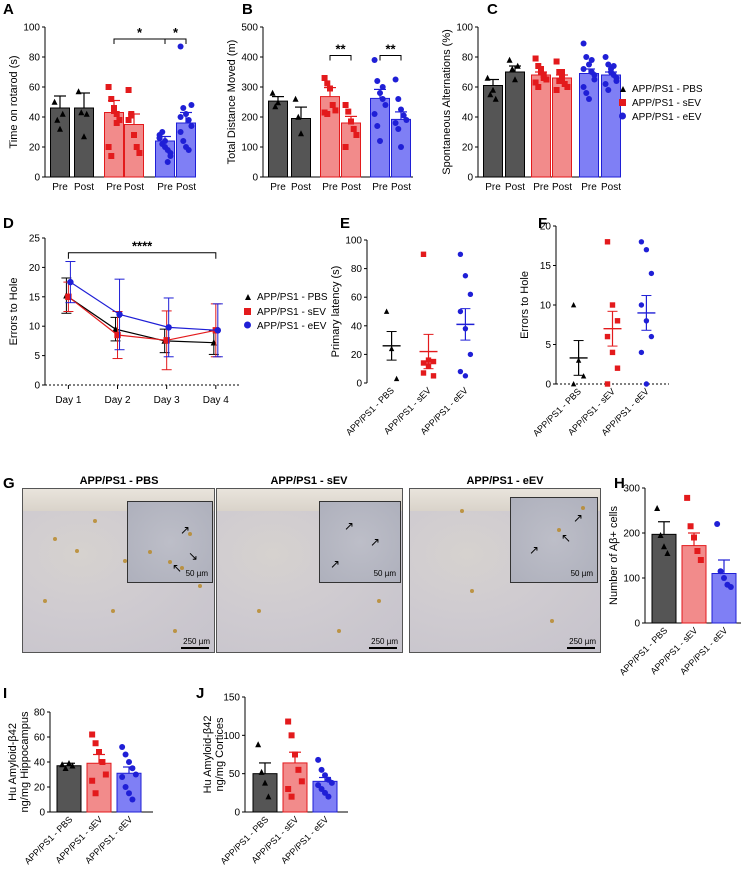  Describe the element at coordinates (546, 266) in the screenshot. I see `y-tick-label: 15` at that location.